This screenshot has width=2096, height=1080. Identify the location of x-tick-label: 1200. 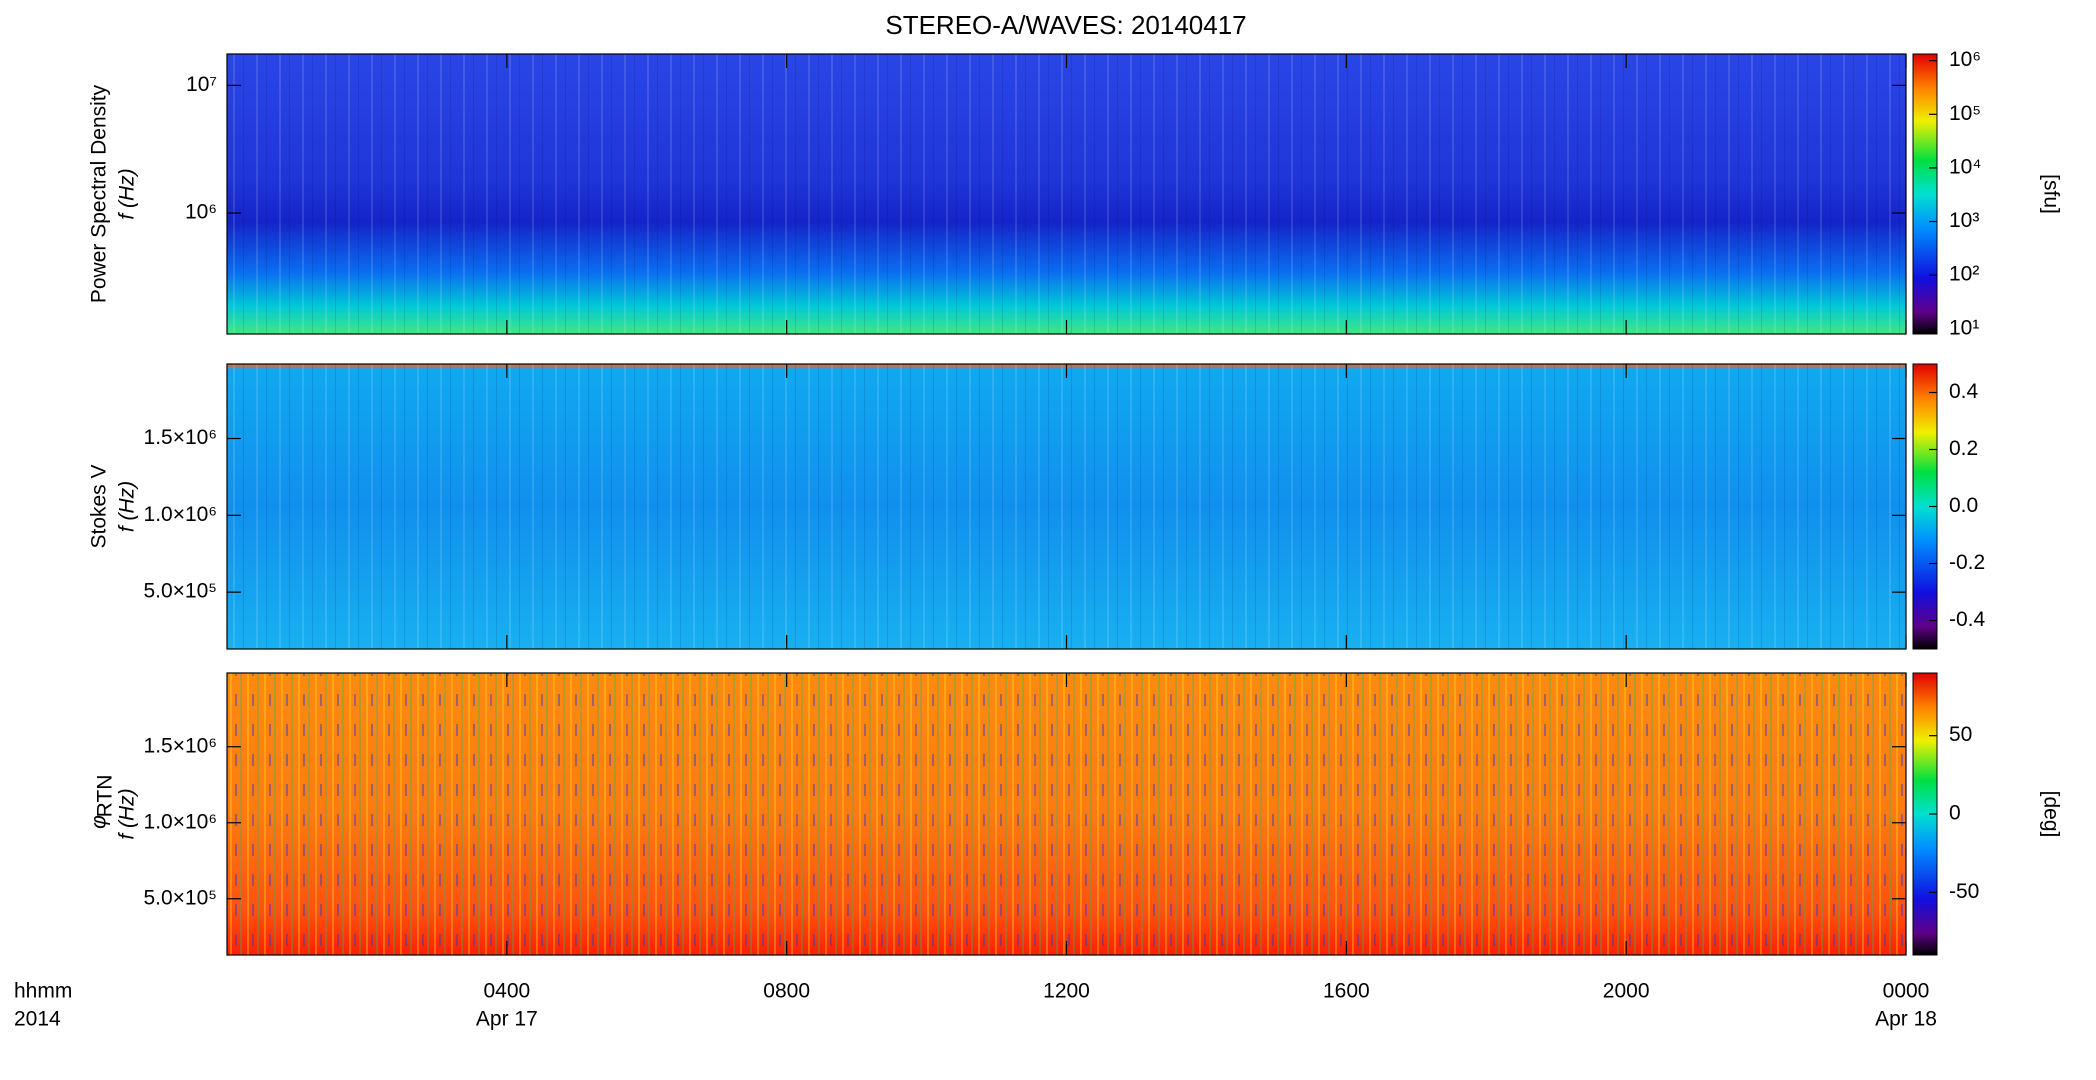
(1066, 991).